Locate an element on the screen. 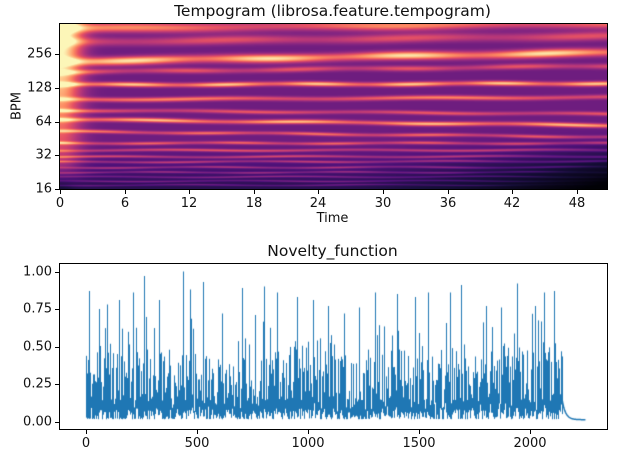  tempogram-y-axis-label: BPM is located at coordinates (17, 105).